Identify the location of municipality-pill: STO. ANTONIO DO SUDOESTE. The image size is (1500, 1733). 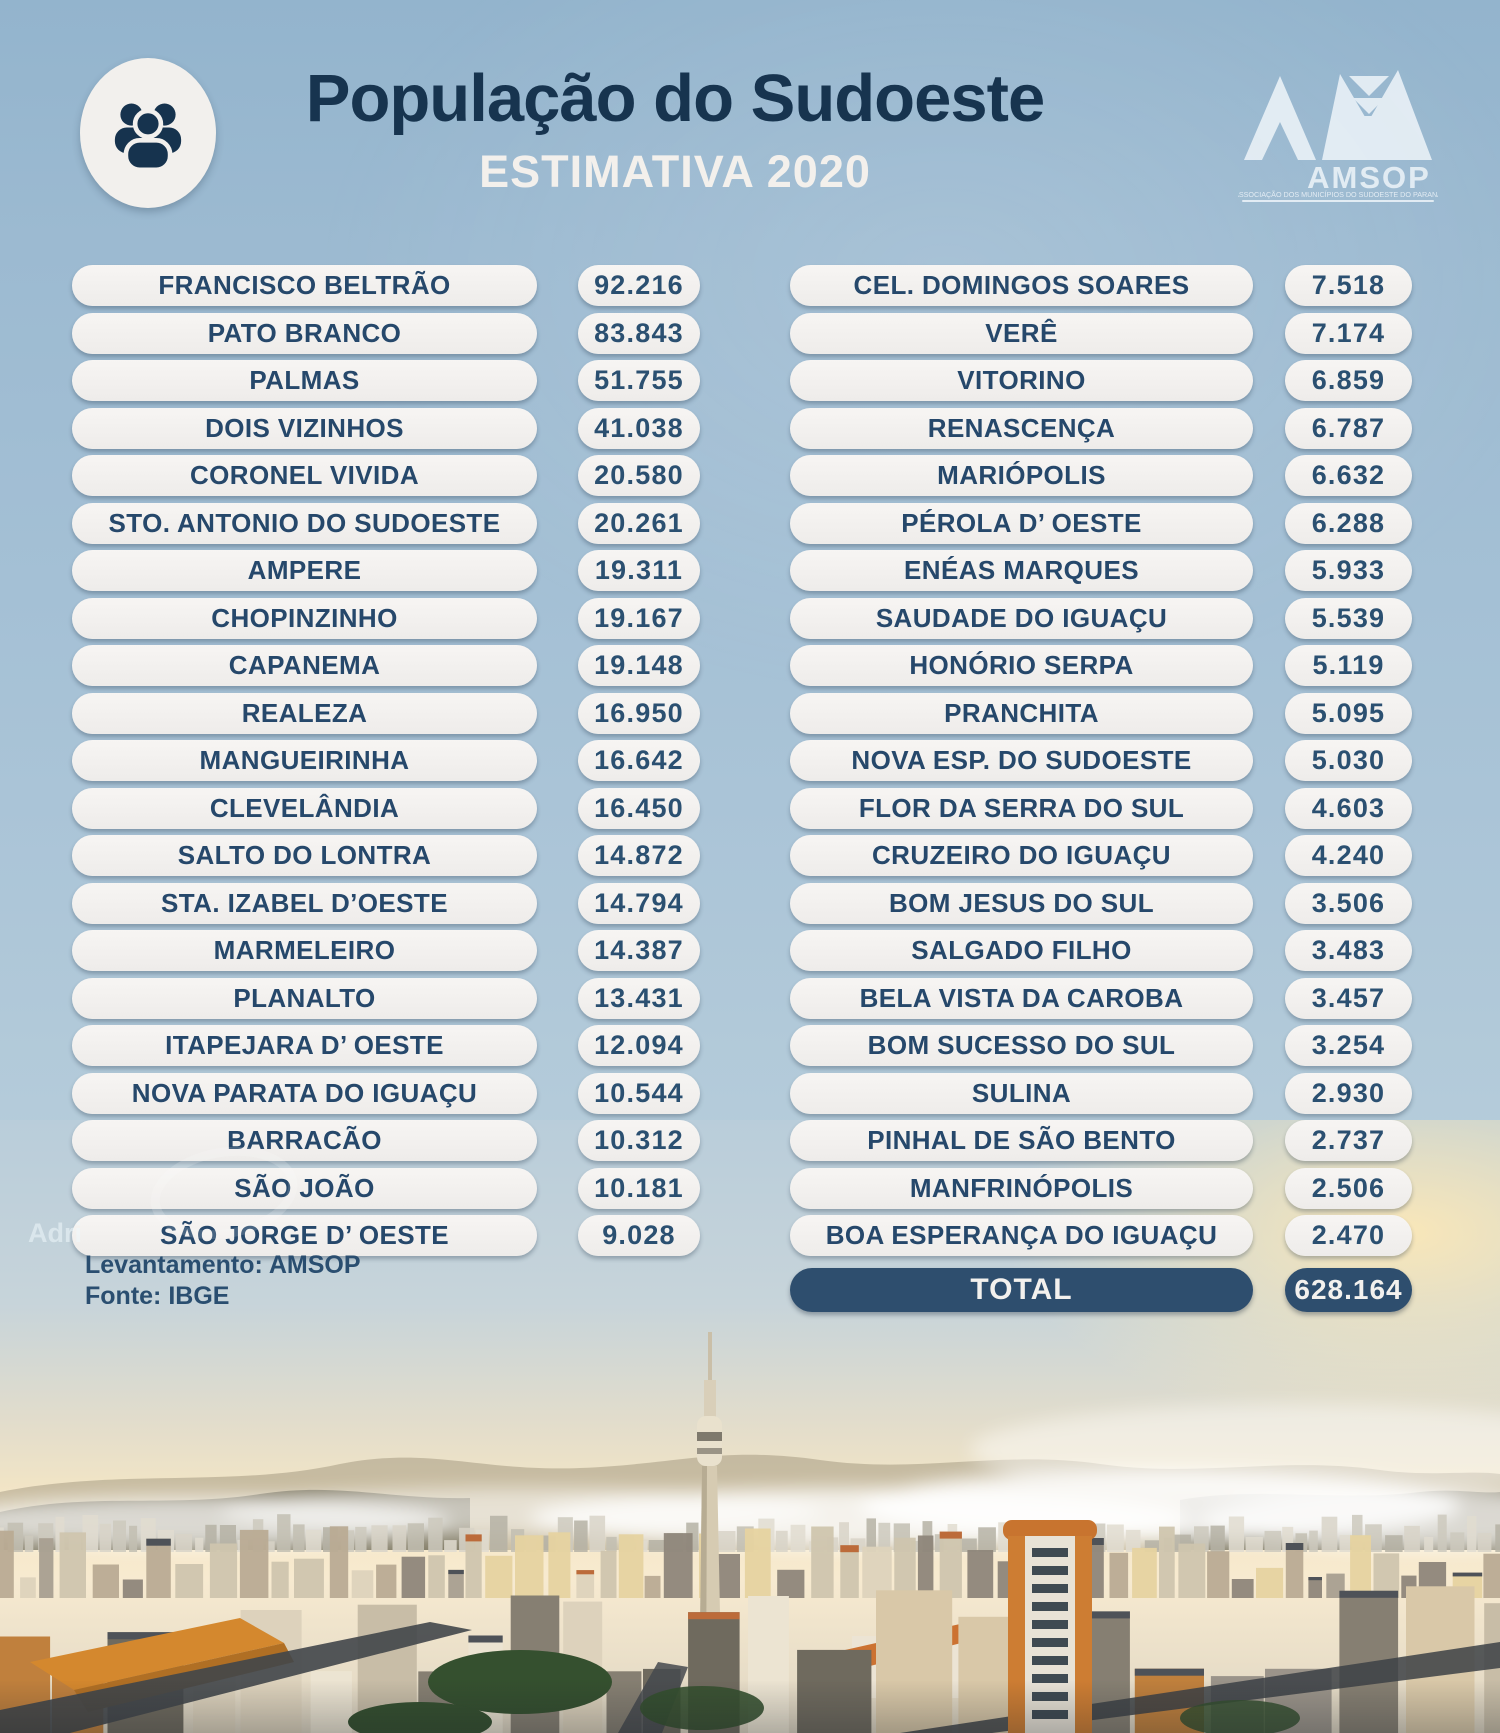
(304, 523).